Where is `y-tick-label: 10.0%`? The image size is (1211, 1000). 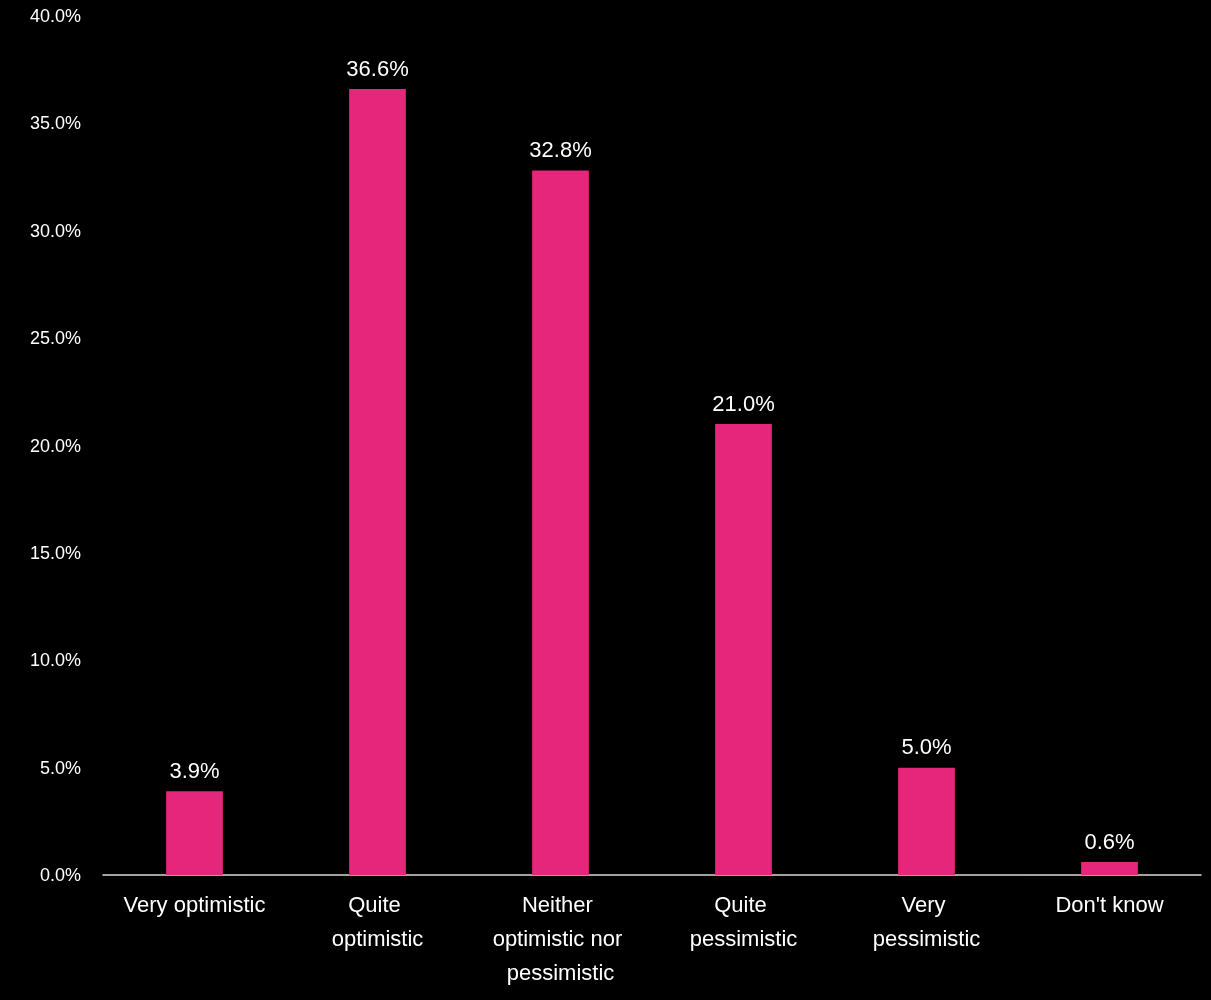 y-tick-label: 10.0% is located at coordinates (55, 660).